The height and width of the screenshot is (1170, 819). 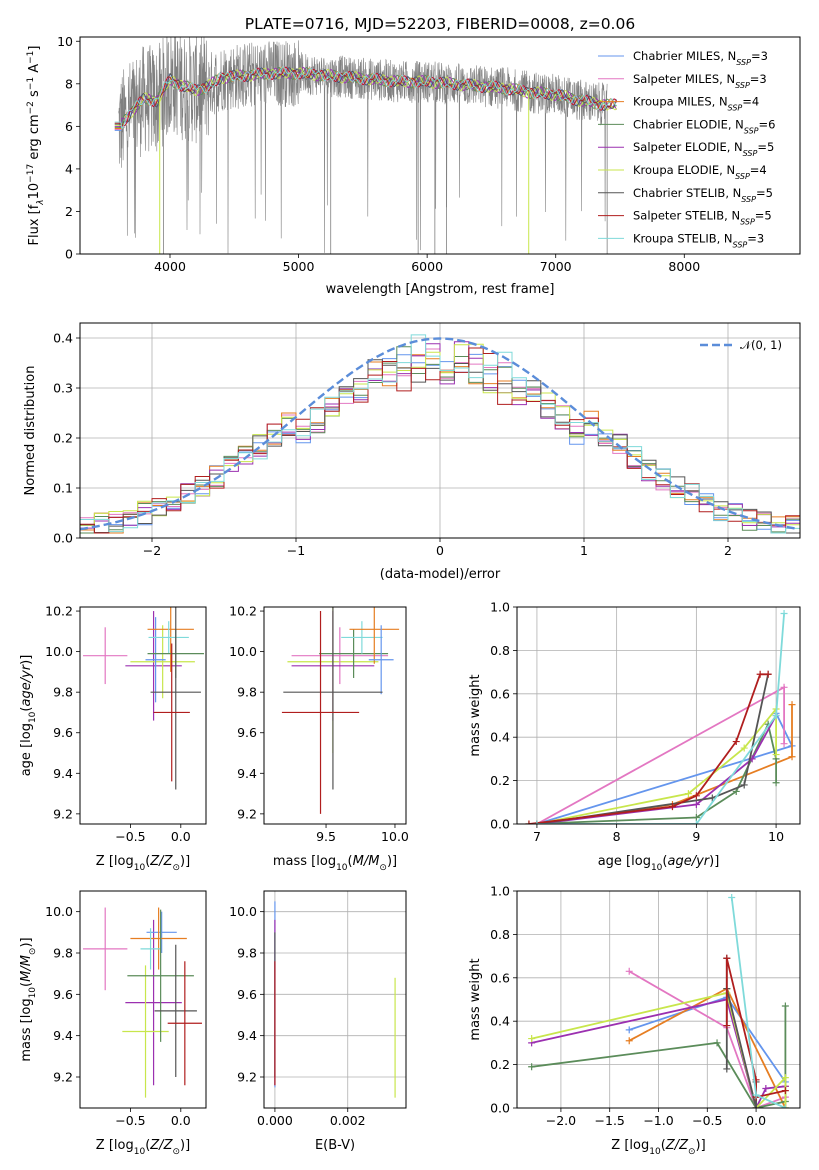 What do you see at coordinates (500, 650) in the screenshot?
I see `y-tick-label: 0.8` at bounding box center [500, 650].